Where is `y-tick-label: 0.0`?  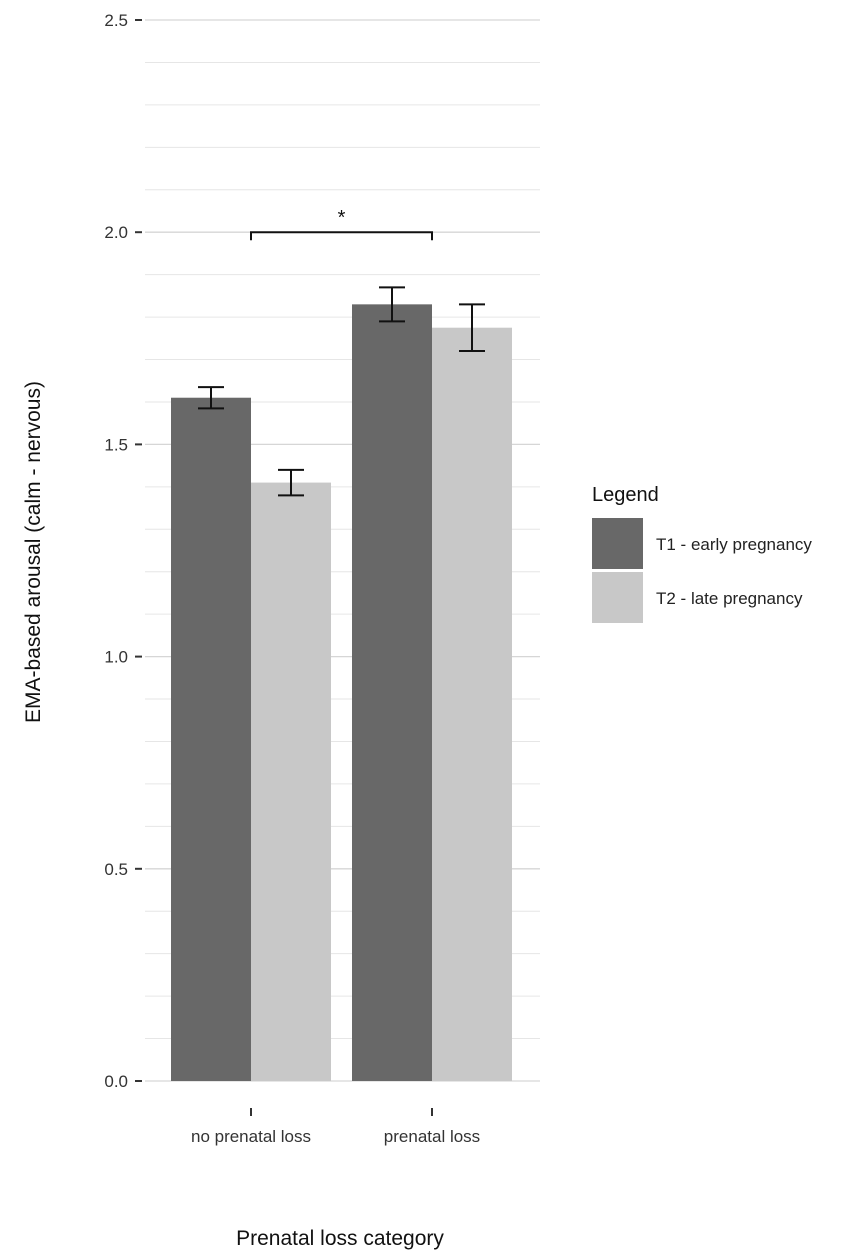
y-tick-label: 0.0 is located at coordinates (116, 1081).